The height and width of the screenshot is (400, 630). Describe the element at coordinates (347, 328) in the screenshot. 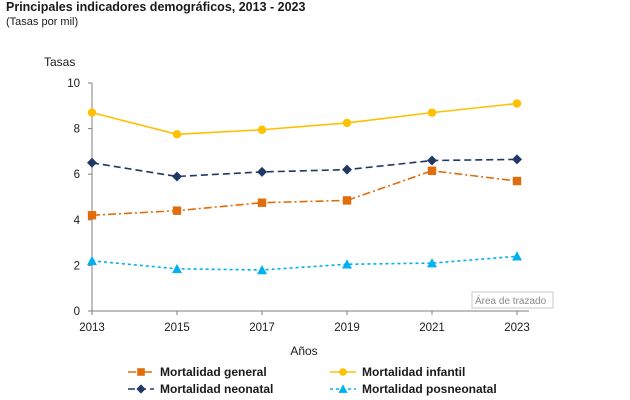

I see `x-tick-label: 2019` at that location.